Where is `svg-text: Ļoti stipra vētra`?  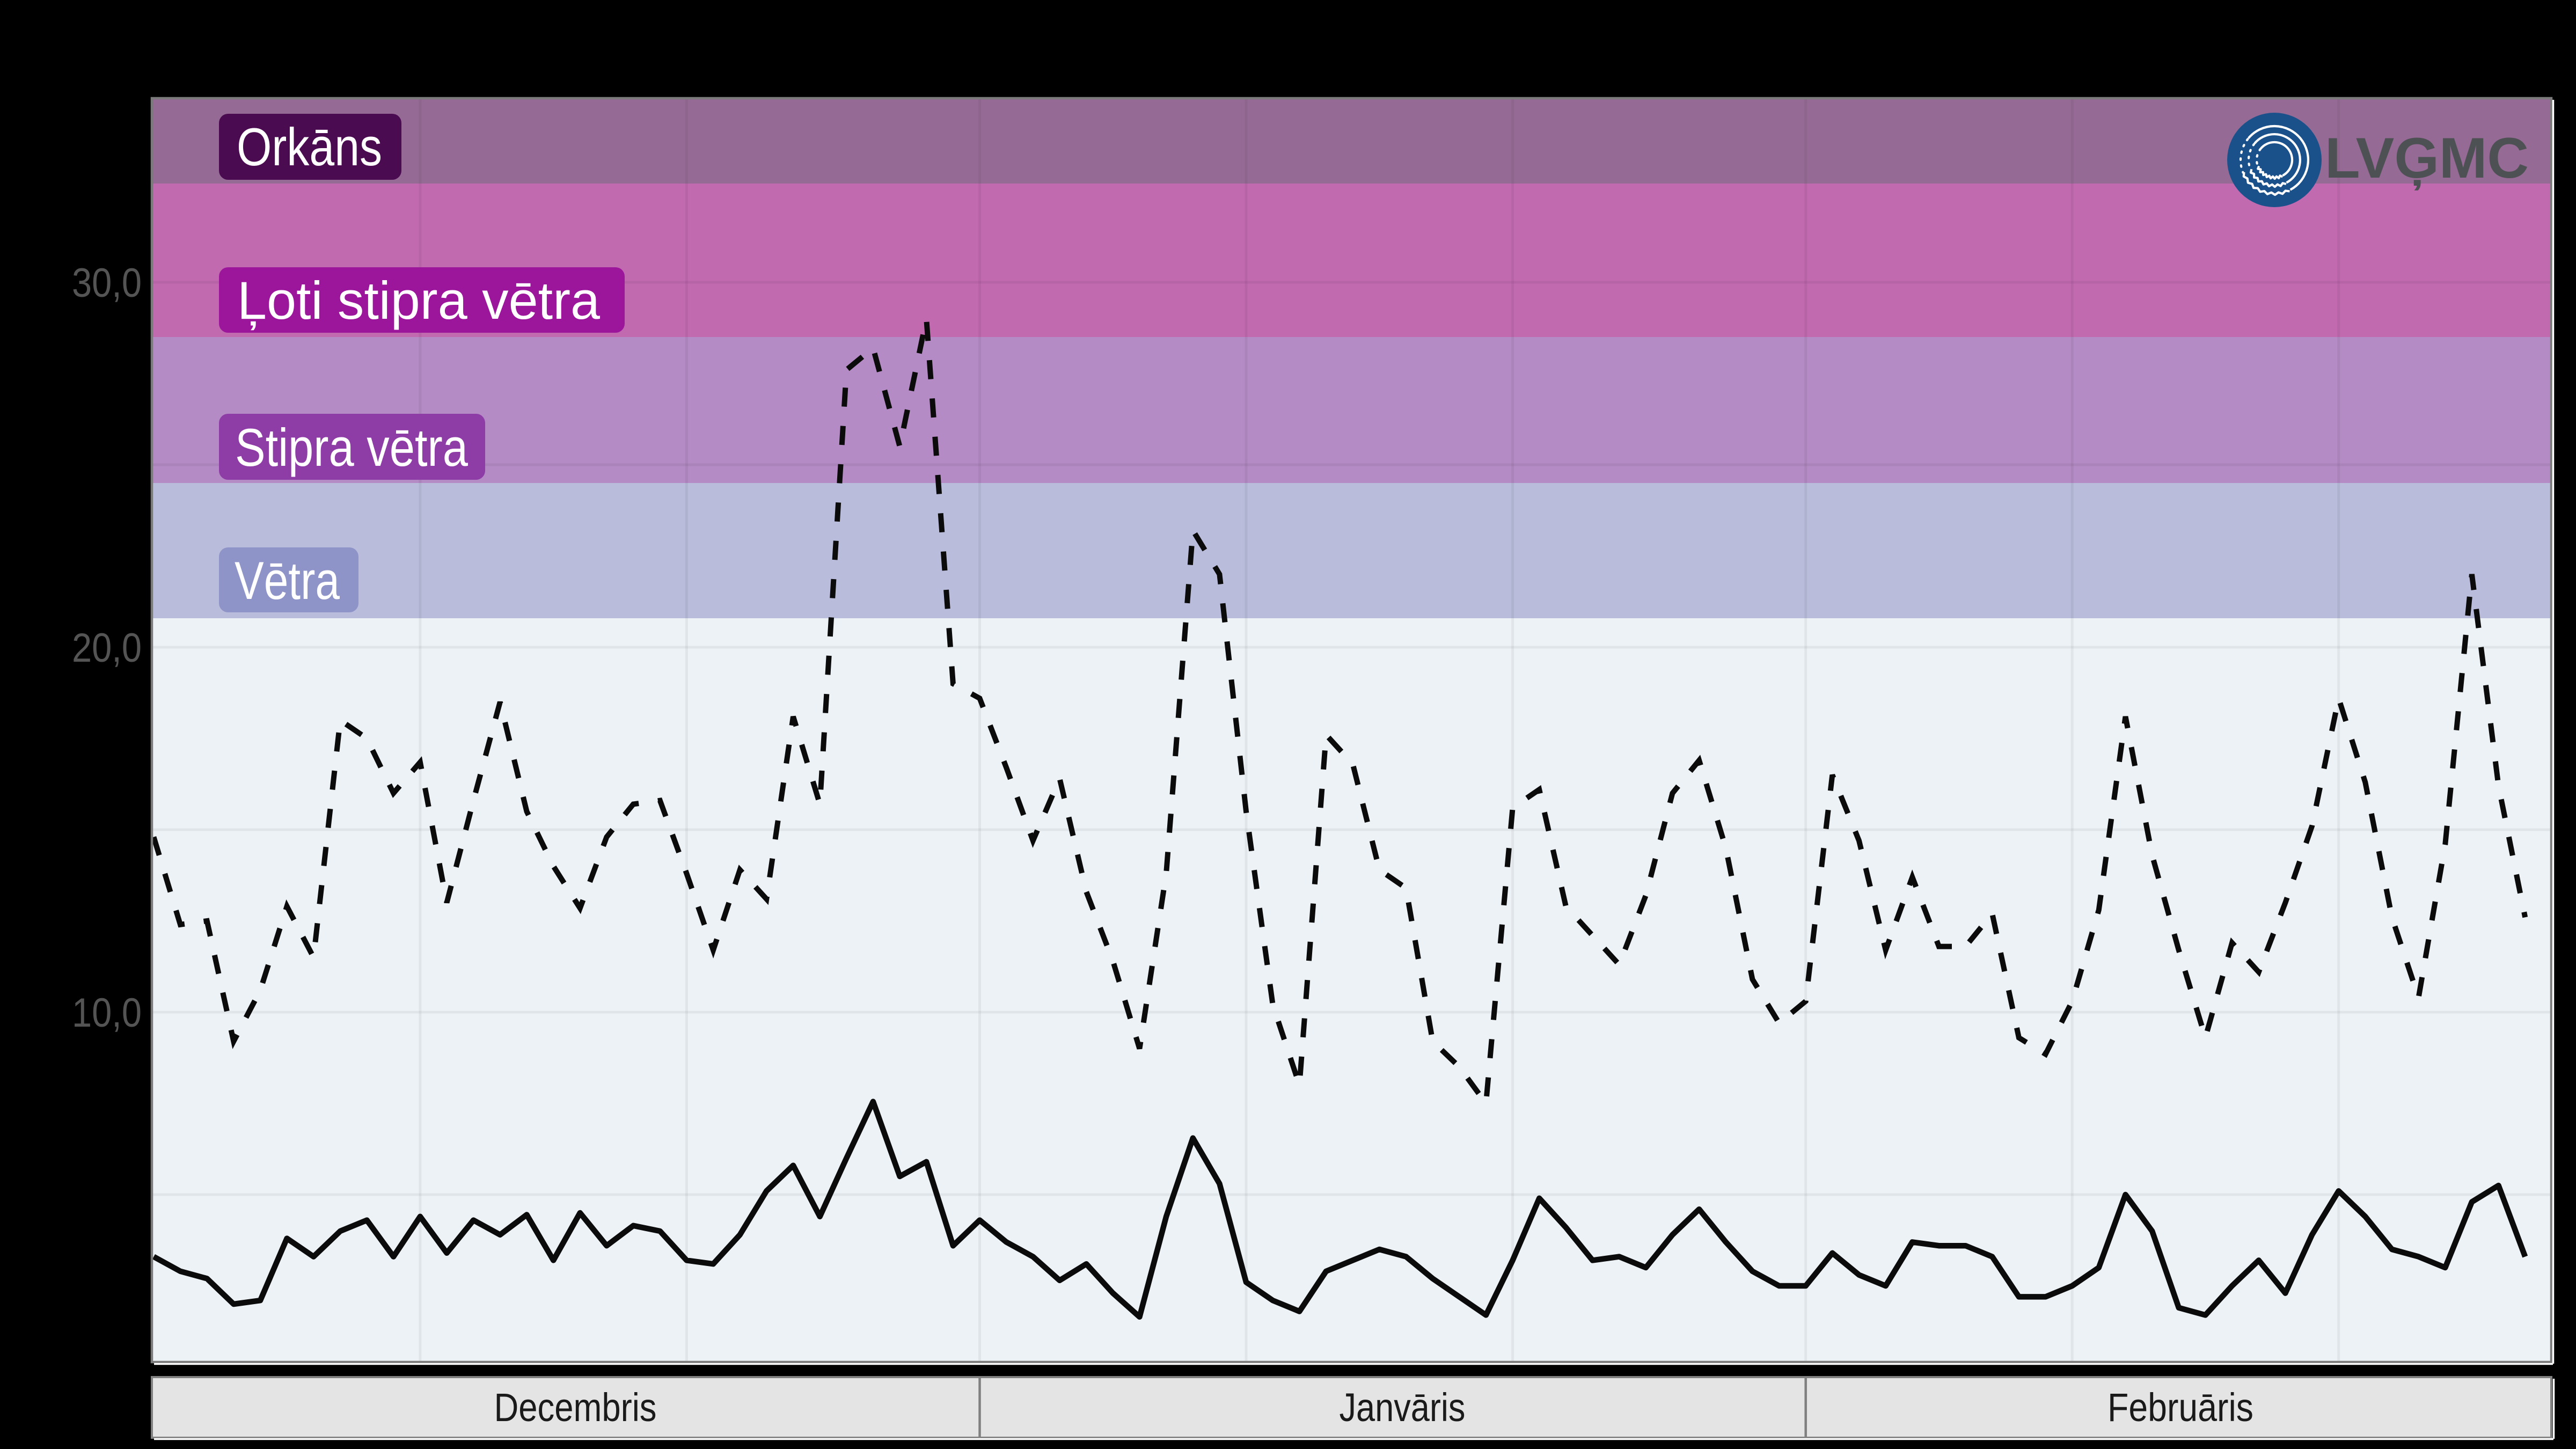 svg-text: Ļoti stipra vētra is located at coordinates (419, 300).